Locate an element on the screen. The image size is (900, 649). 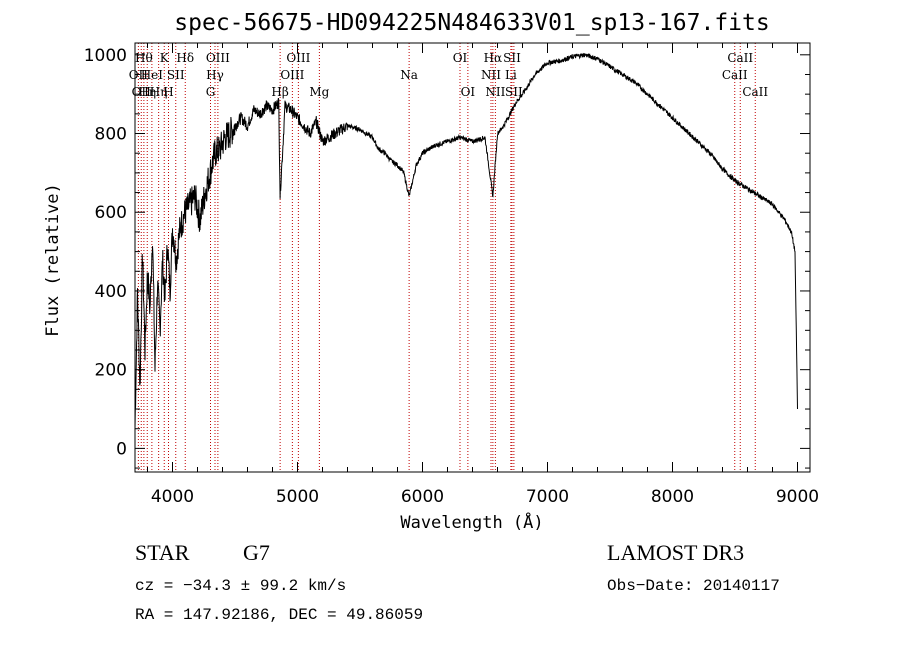
spectral-line-label: Hβ is located at coordinates (279, 92).